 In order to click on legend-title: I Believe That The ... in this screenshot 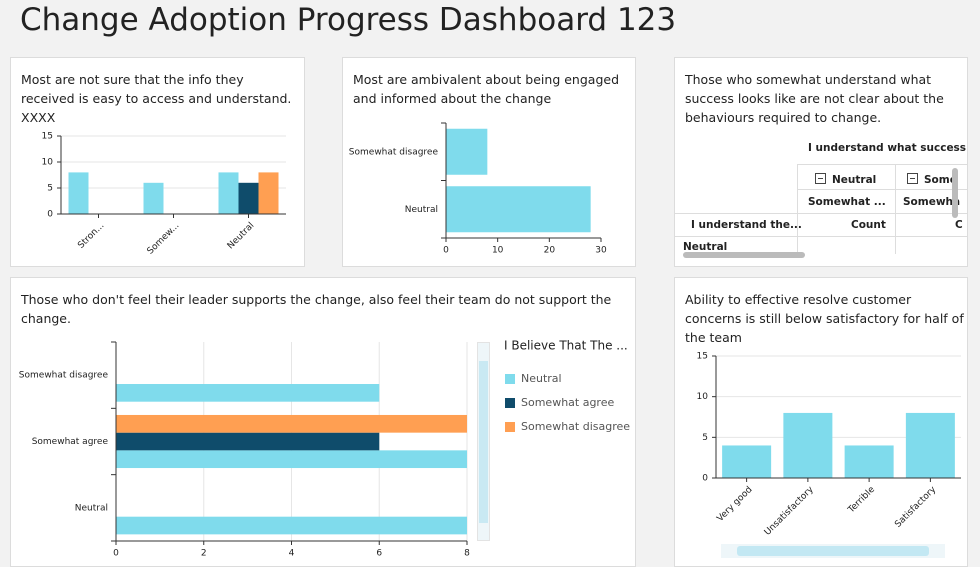, I will do `click(566, 346)`.